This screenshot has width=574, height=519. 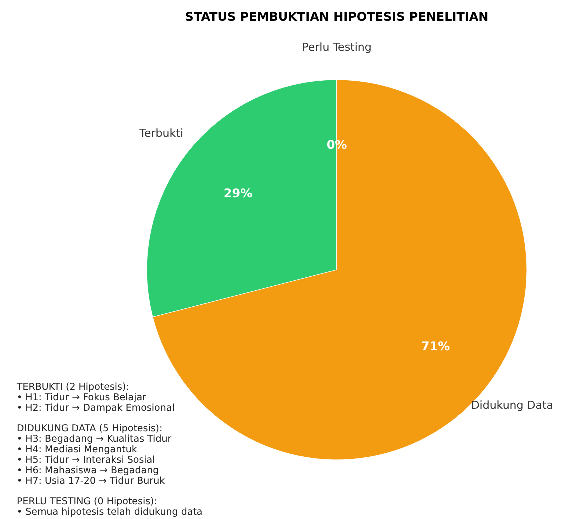 I want to click on chart-title: STATUS PEMBUKTIAN HIPOTESIS PENELITIAN, so click(x=337, y=17).